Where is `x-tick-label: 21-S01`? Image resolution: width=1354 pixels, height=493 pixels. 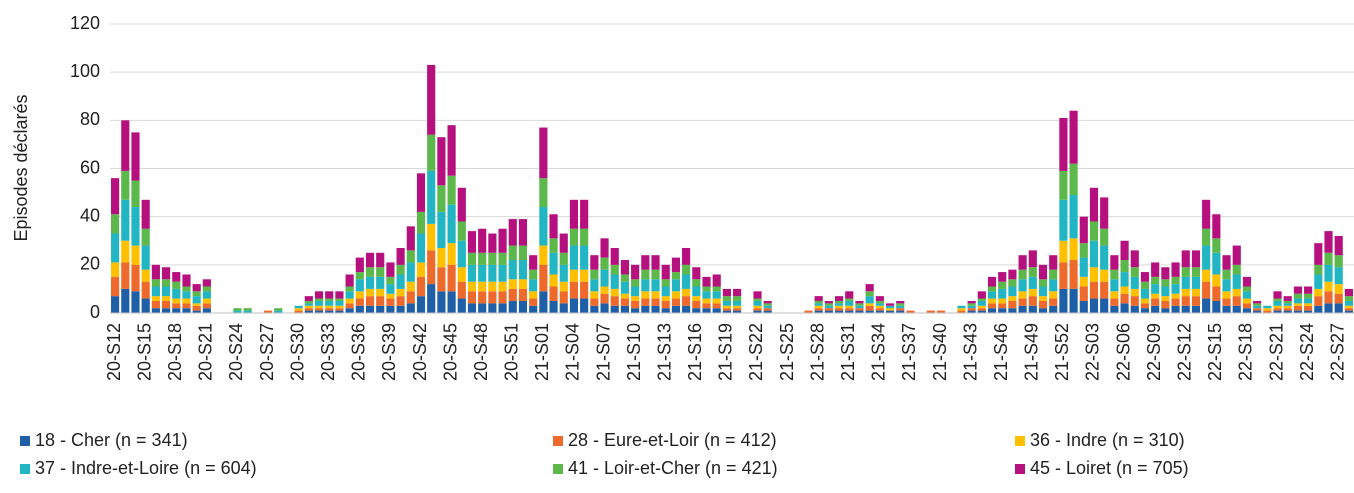 x-tick-label: 21-S01 is located at coordinates (542, 352).